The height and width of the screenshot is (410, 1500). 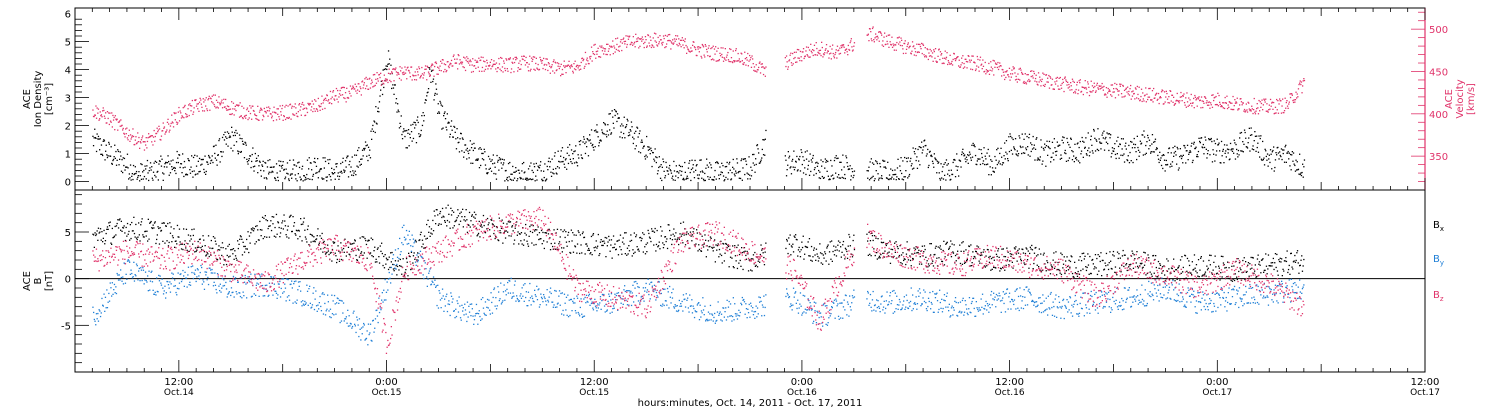 What do you see at coordinates (68, 280) in the screenshot?
I see `left-tick-label: 0` at bounding box center [68, 280].